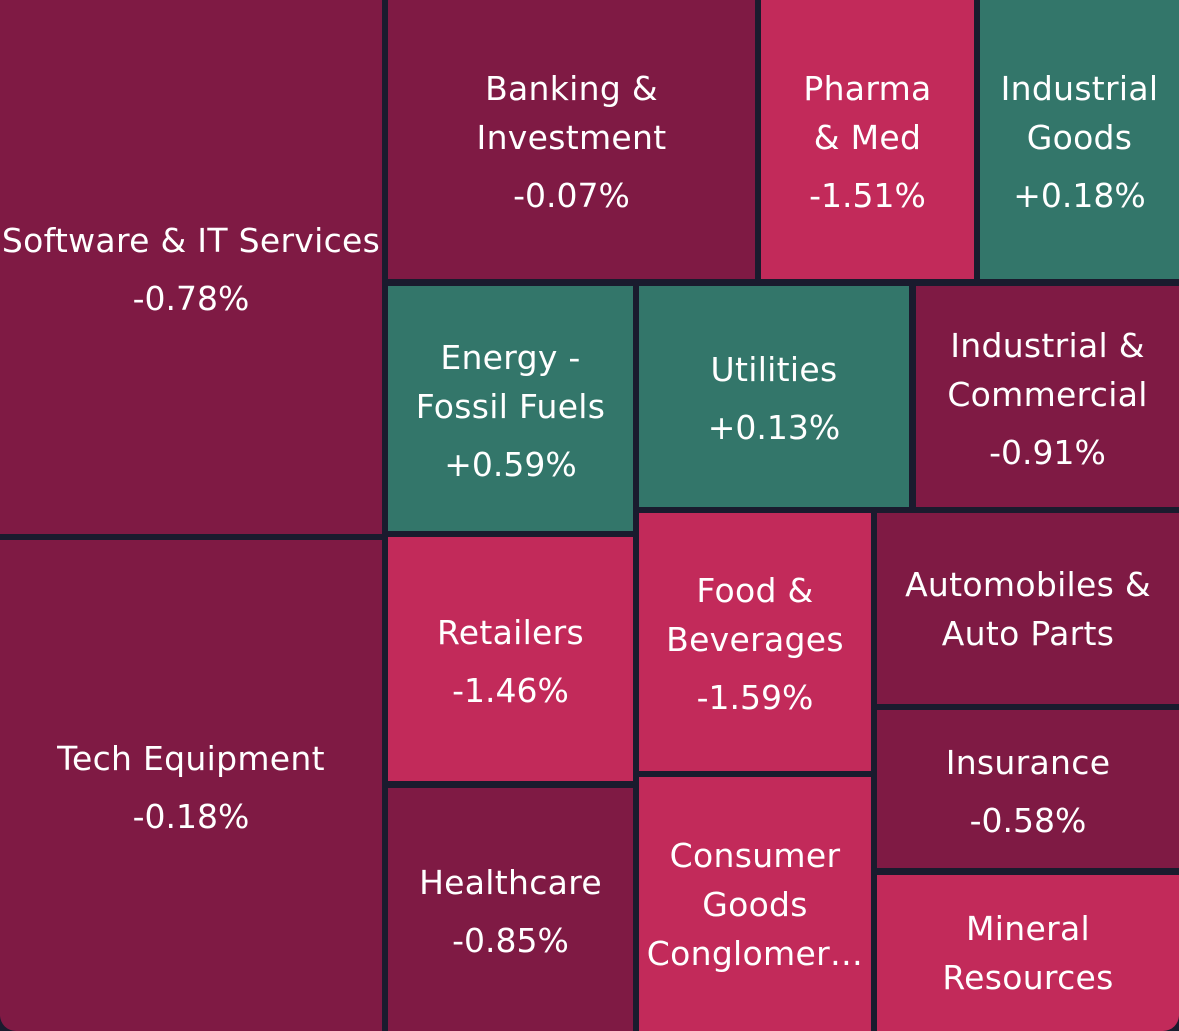  Describe the element at coordinates (510, 690) in the screenshot. I see `sector-change: -1.46%` at that location.